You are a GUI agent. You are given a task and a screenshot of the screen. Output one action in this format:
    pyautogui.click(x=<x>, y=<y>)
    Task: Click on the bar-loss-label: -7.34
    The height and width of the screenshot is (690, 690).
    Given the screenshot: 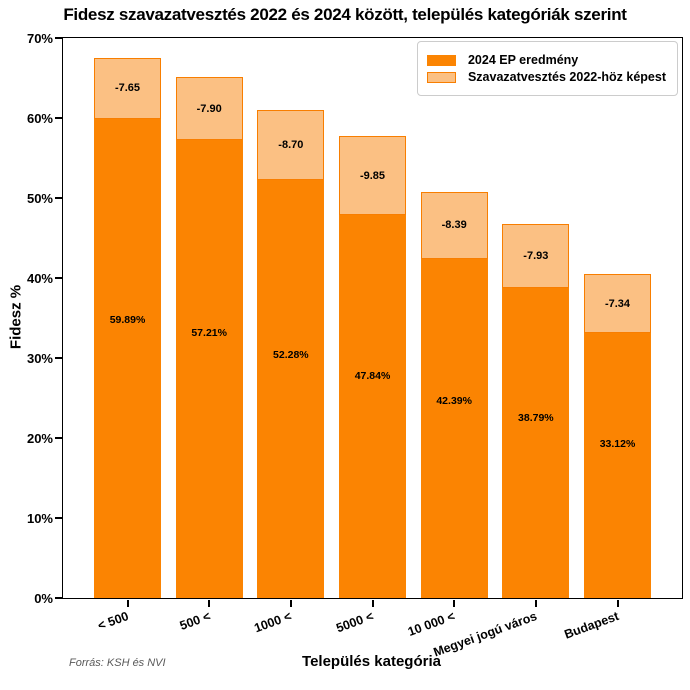 What is the action you would take?
    pyautogui.click(x=617, y=303)
    